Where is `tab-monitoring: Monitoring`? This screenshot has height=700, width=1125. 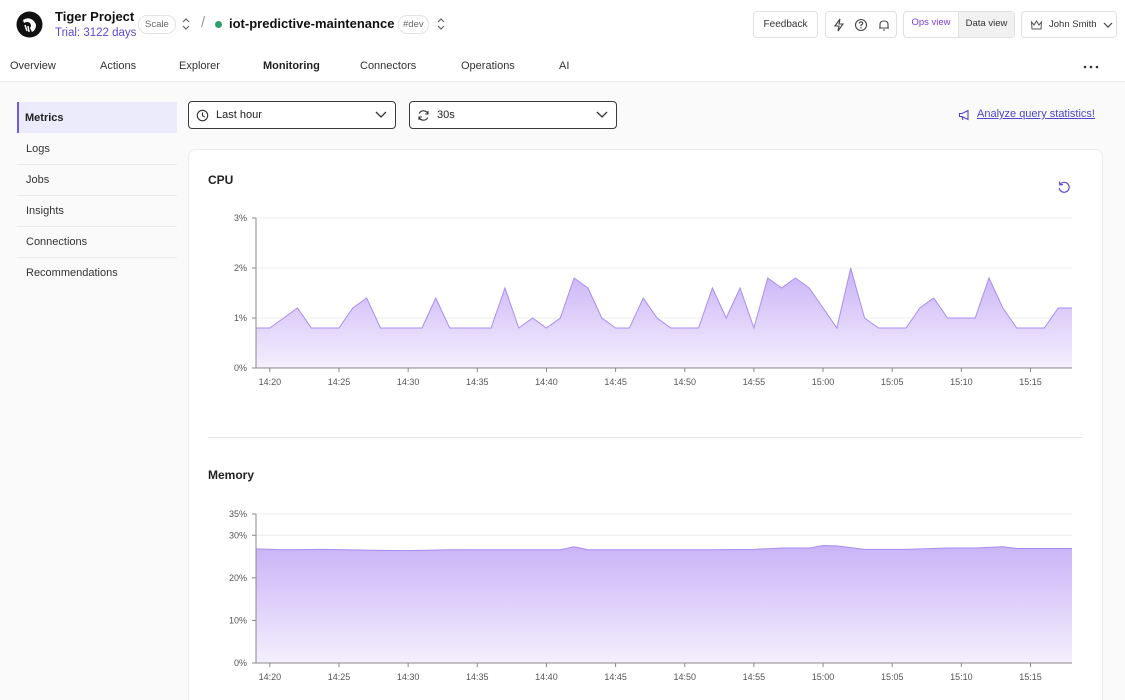 tab-monitoring: Monitoring is located at coordinates (291, 66).